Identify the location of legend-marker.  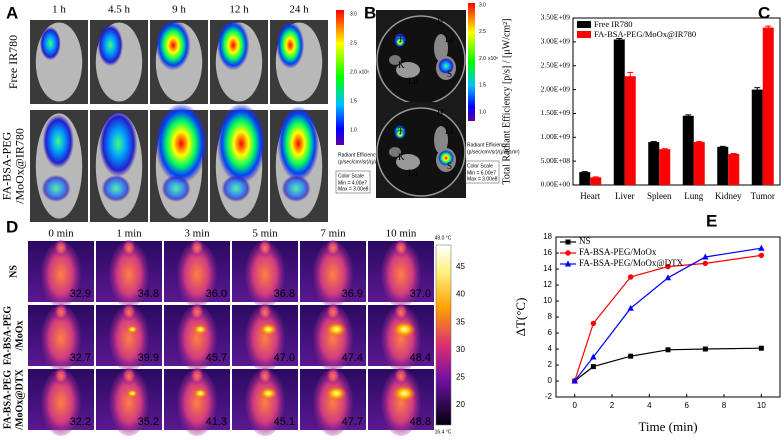
(568, 263).